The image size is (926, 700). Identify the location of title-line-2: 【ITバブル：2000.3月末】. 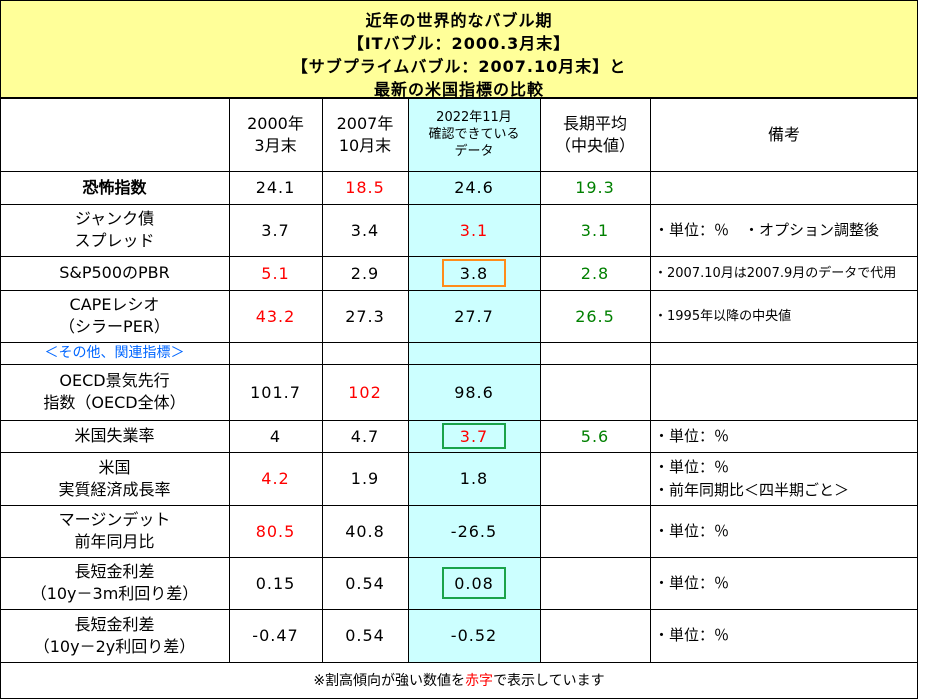
(459, 43).